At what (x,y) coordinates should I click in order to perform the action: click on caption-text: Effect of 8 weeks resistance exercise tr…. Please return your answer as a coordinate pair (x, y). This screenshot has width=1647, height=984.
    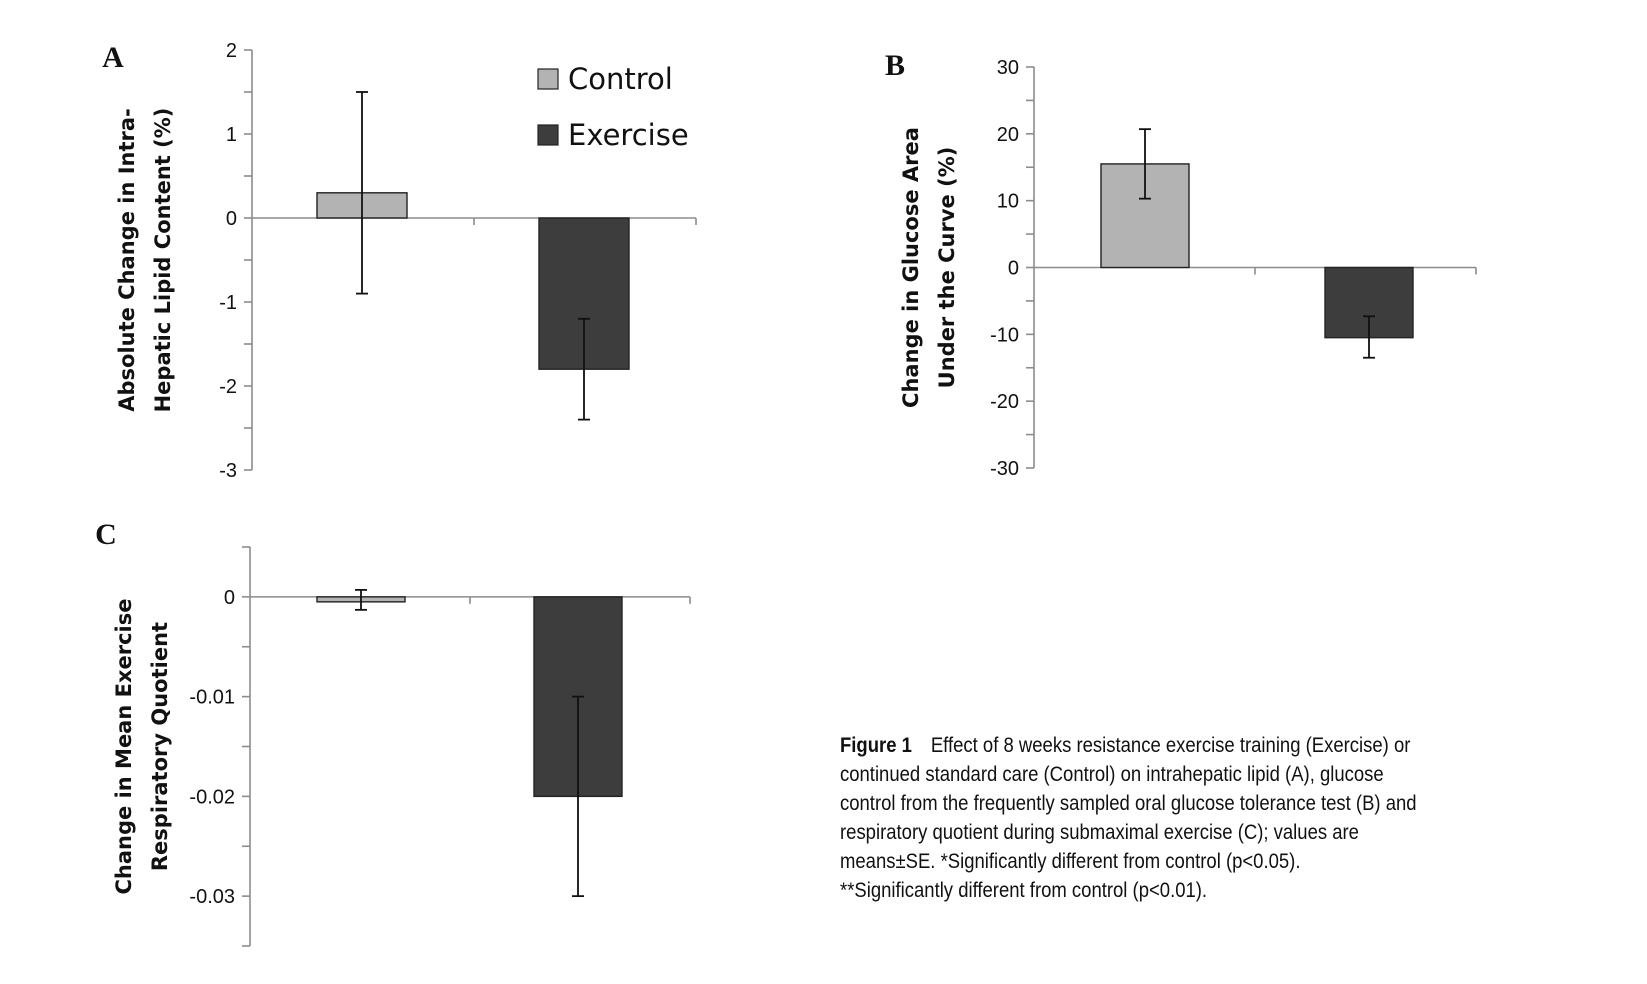
    Looking at the image, I should click on (1170, 745).